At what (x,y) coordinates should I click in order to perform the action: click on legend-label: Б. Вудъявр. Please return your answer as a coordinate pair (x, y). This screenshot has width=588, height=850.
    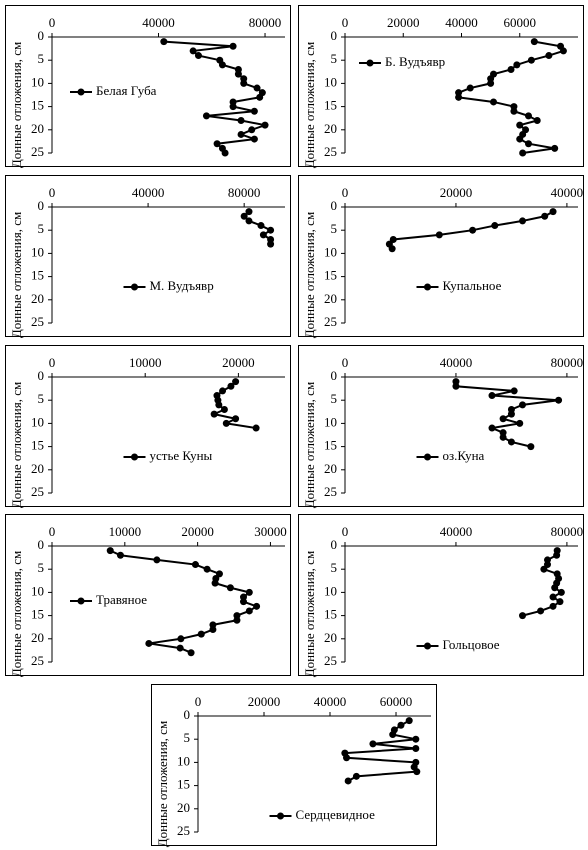
    Looking at the image, I should click on (415, 61).